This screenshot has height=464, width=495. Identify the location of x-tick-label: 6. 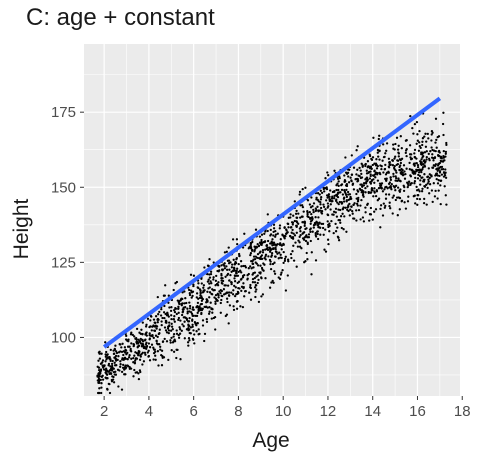
(193, 411).